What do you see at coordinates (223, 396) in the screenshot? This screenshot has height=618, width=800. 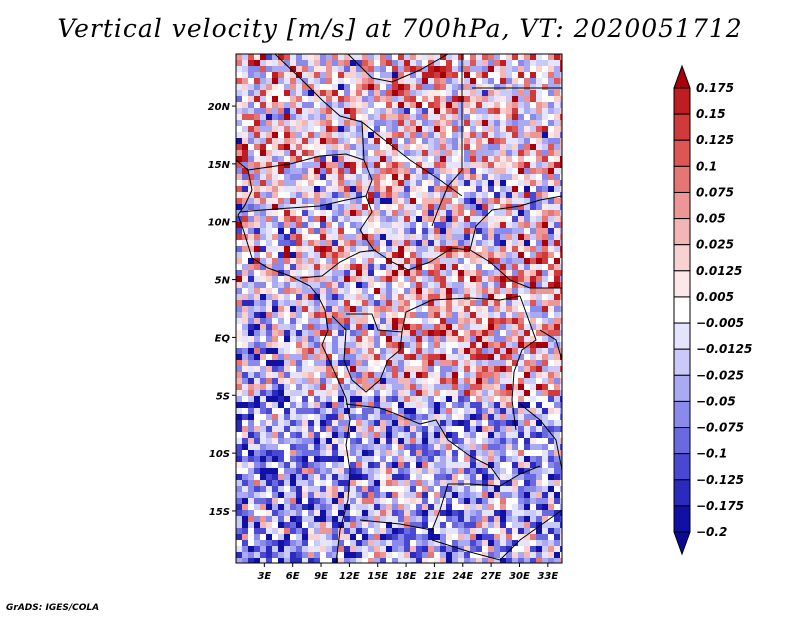 I see `lat-tick-label: 5S` at bounding box center [223, 396].